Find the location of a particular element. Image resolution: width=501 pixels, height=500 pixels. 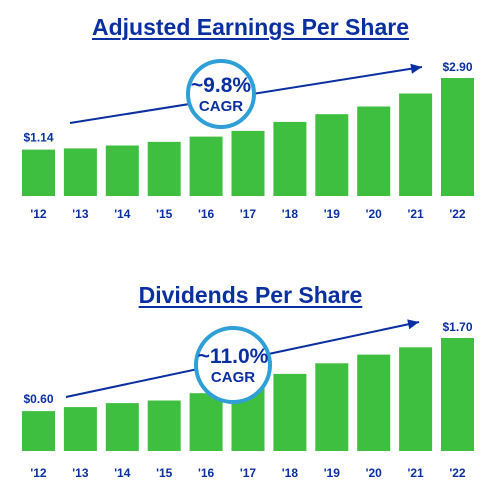

dps-trend-arrow-head is located at coordinates (413, 324).